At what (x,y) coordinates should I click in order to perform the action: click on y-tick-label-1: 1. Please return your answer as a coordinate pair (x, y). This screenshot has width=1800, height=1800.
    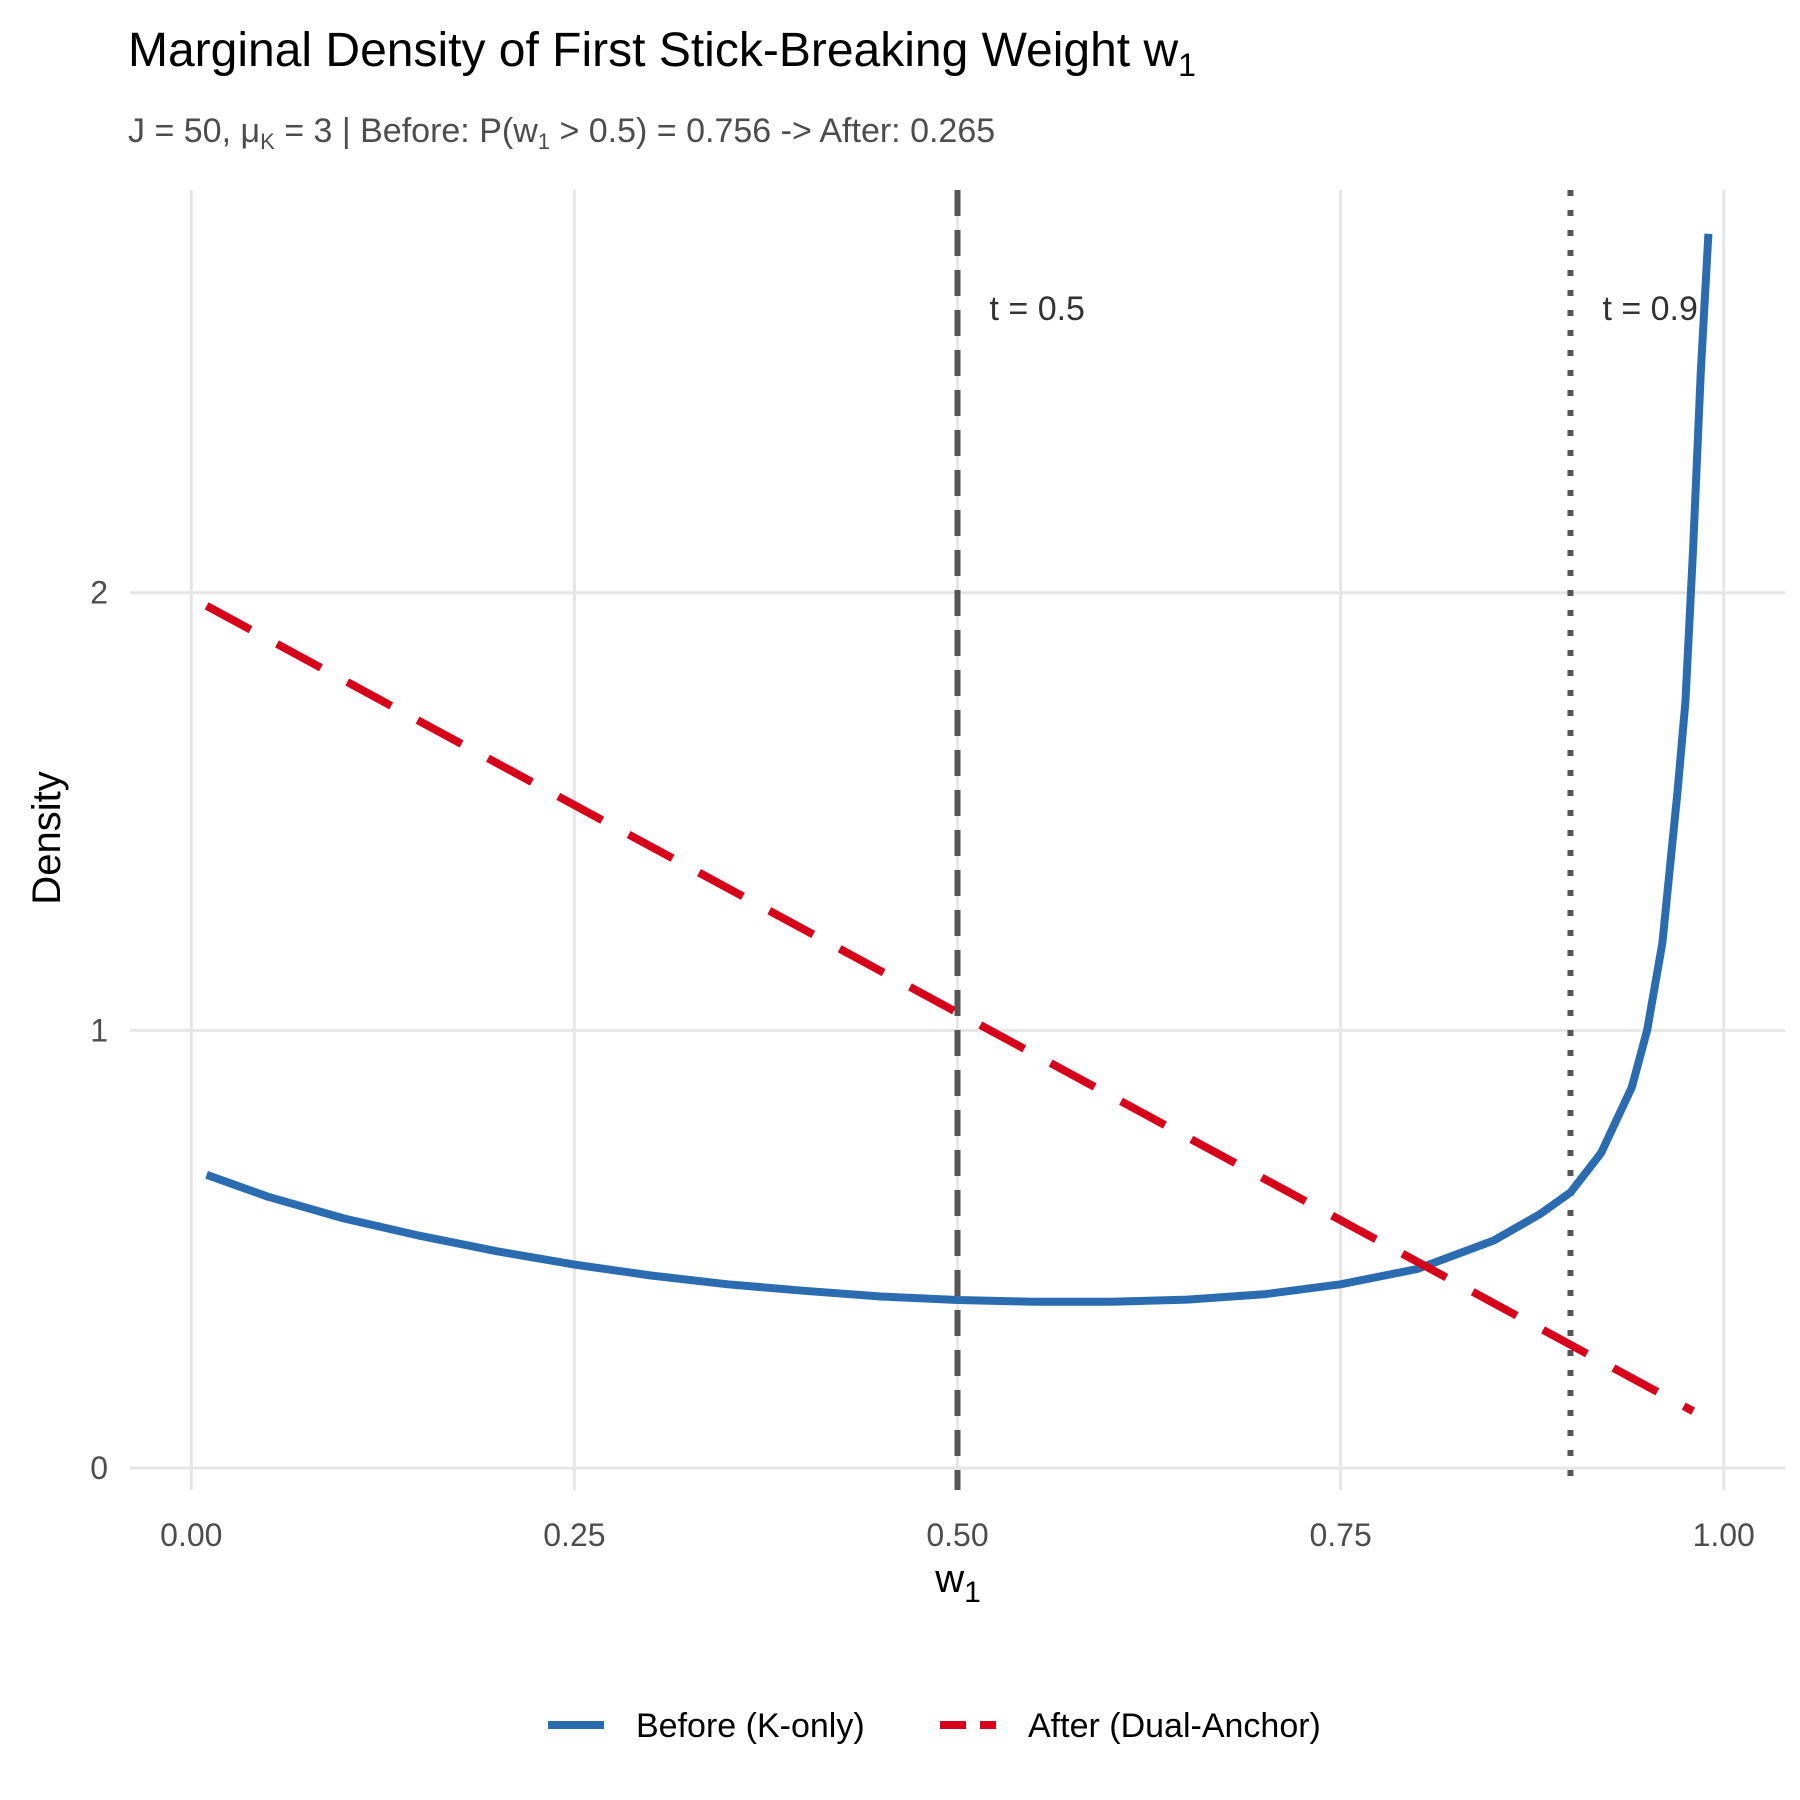
    Looking at the image, I should click on (99, 1030).